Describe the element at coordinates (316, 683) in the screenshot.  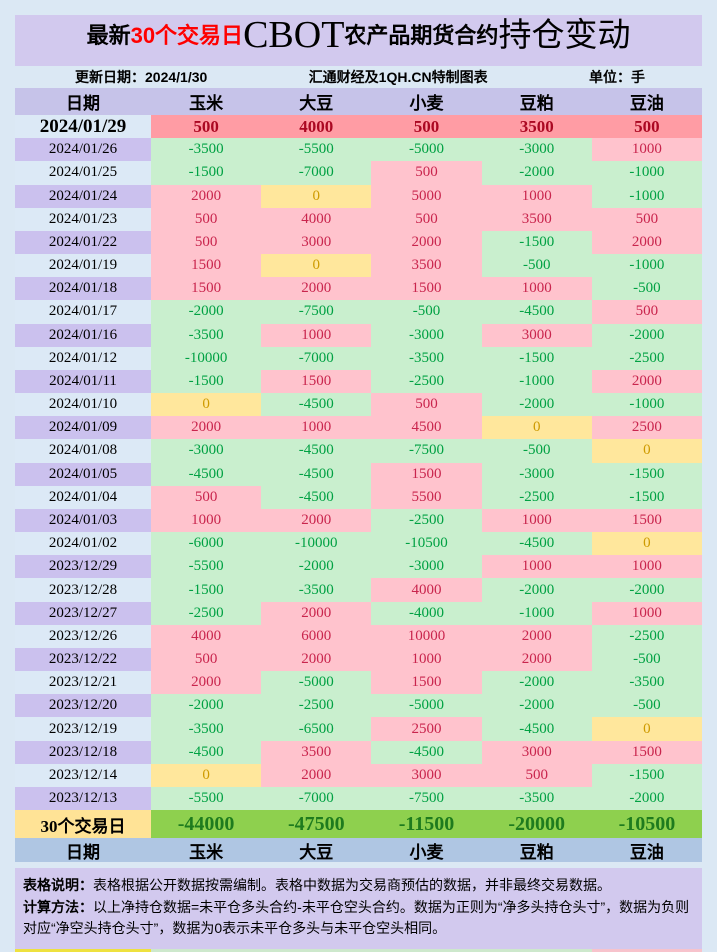
I see `value-cell: -5000` at that location.